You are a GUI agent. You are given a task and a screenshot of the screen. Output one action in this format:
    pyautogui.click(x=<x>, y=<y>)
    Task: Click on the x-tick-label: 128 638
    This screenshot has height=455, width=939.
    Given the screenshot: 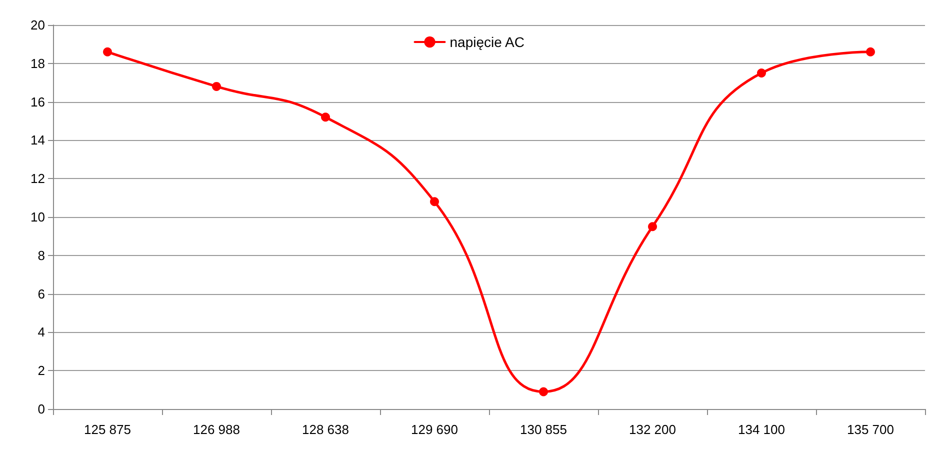 What is the action you would take?
    pyautogui.click(x=325, y=429)
    